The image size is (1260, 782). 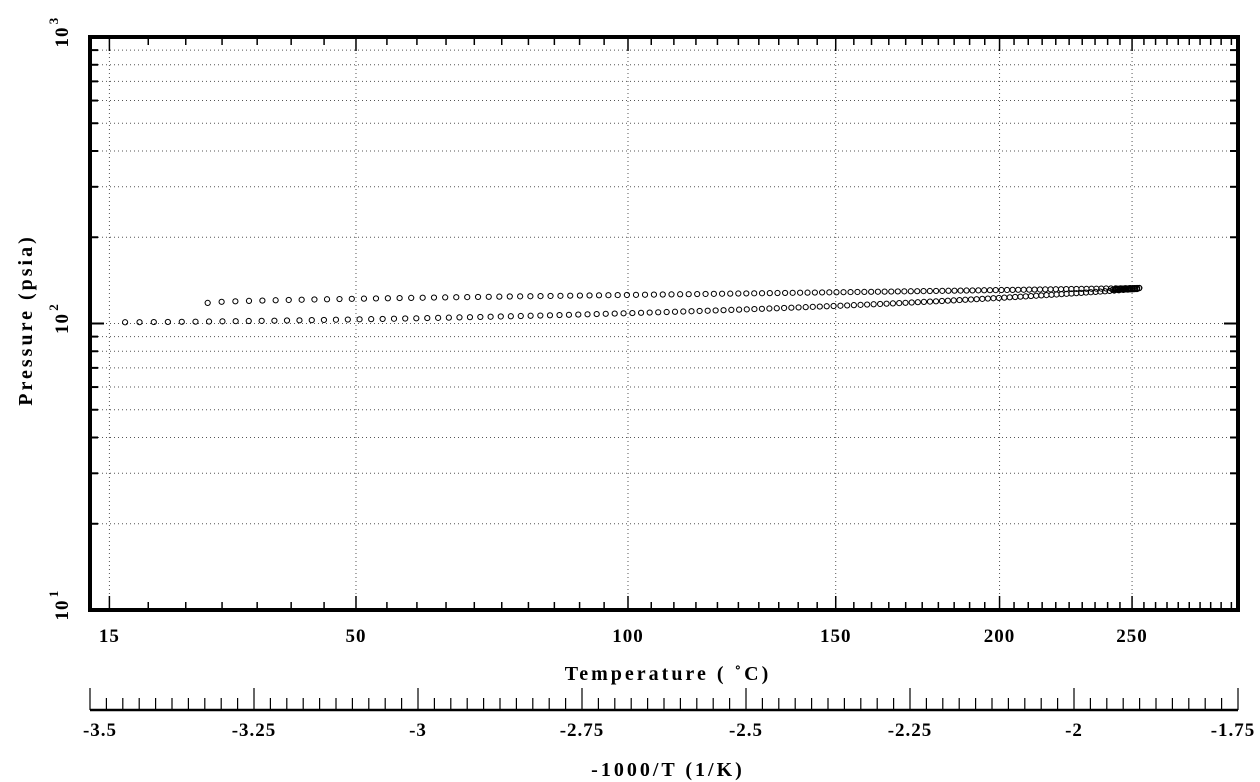 I want to click on secondary-tick-label: -2, so click(x=1074, y=730).